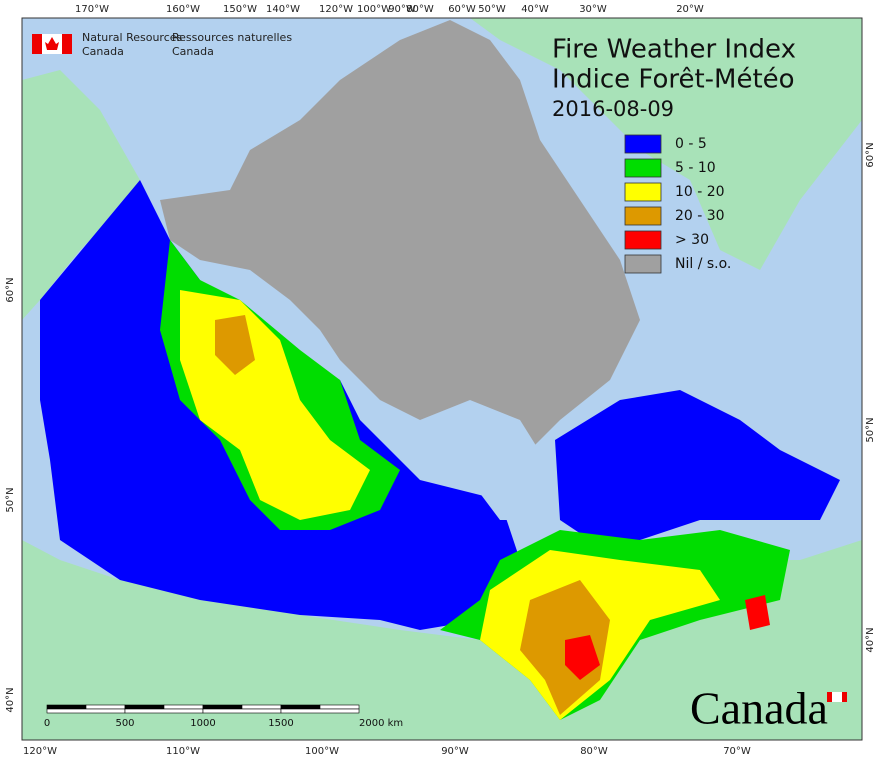 The image size is (880, 760). I want to click on title-en: Fire Weather Index, so click(674, 50).